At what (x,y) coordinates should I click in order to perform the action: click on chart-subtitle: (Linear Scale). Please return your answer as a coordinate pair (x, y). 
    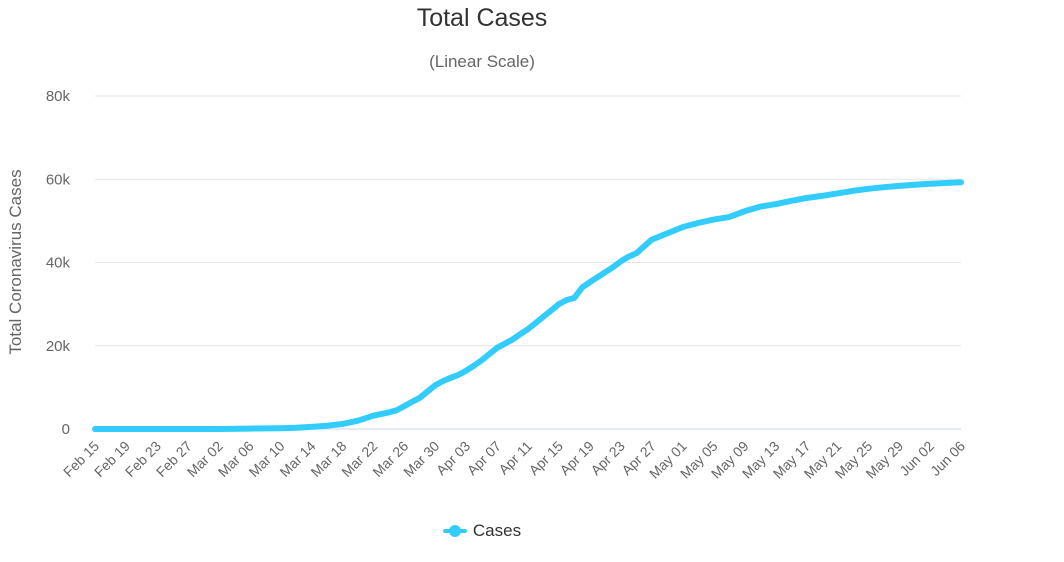
    Looking at the image, I should click on (482, 61).